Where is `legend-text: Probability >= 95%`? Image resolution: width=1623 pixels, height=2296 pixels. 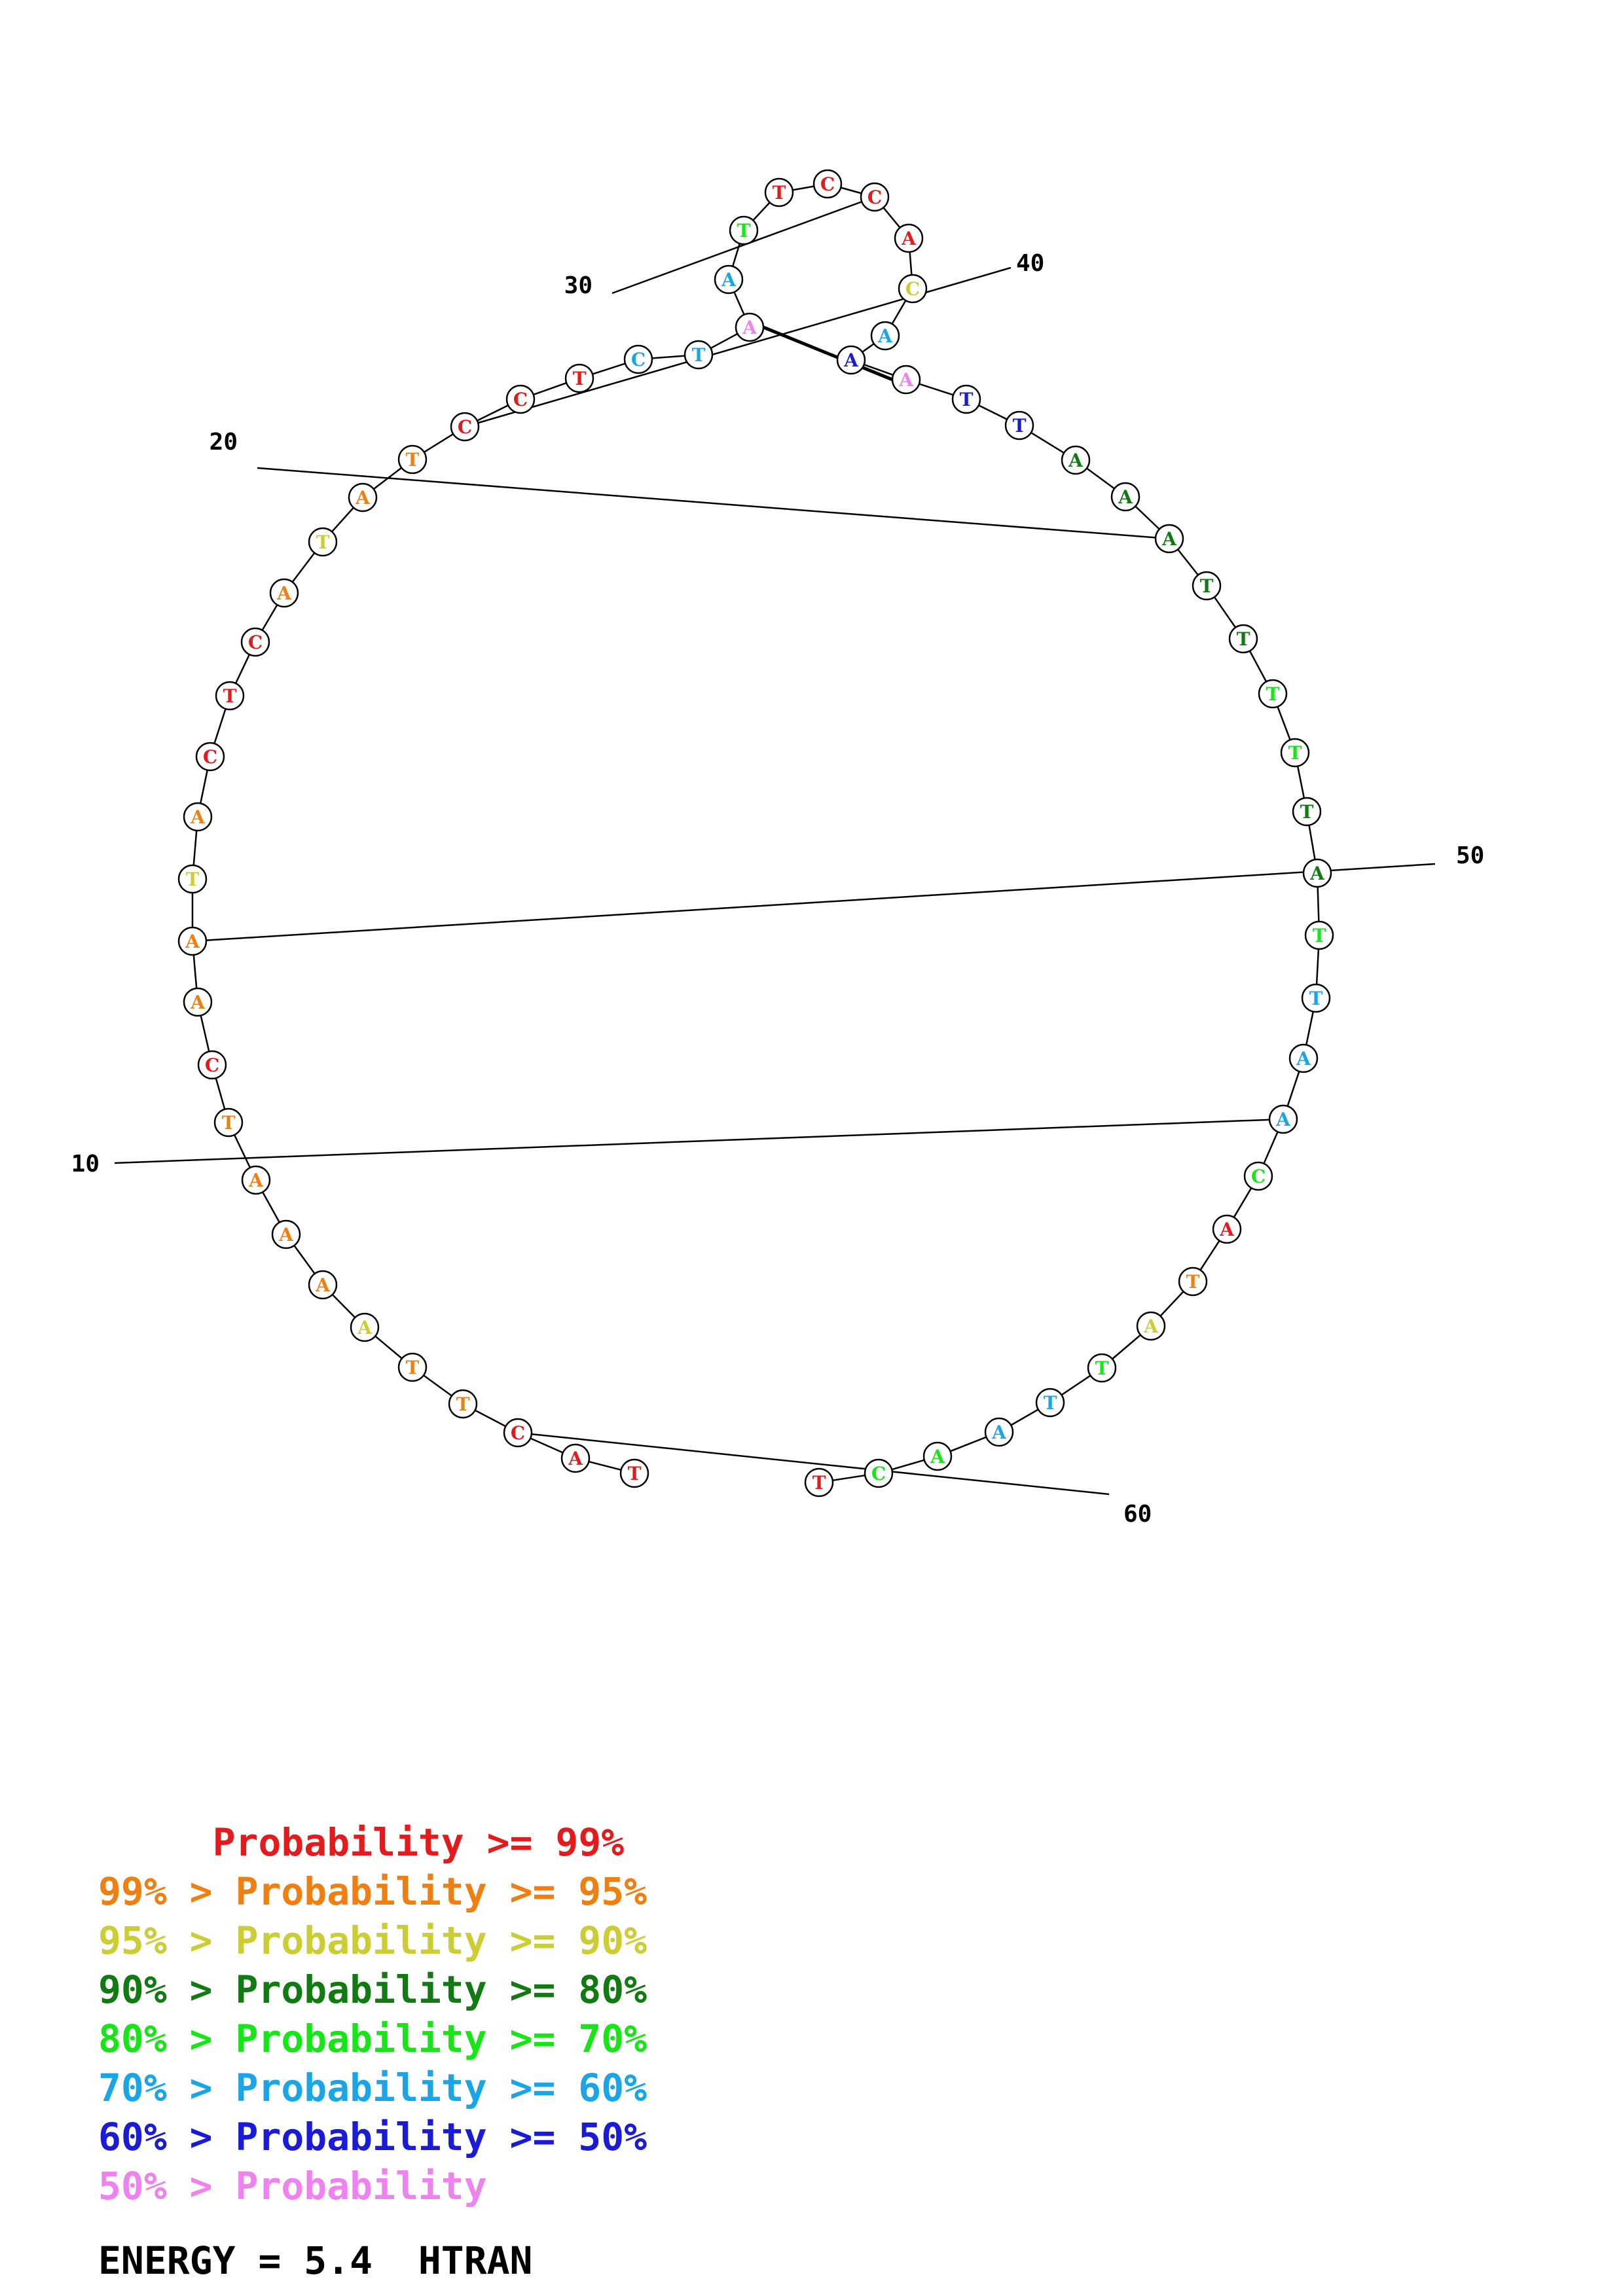 legend-text: Probability >= 95% is located at coordinates (441, 1891).